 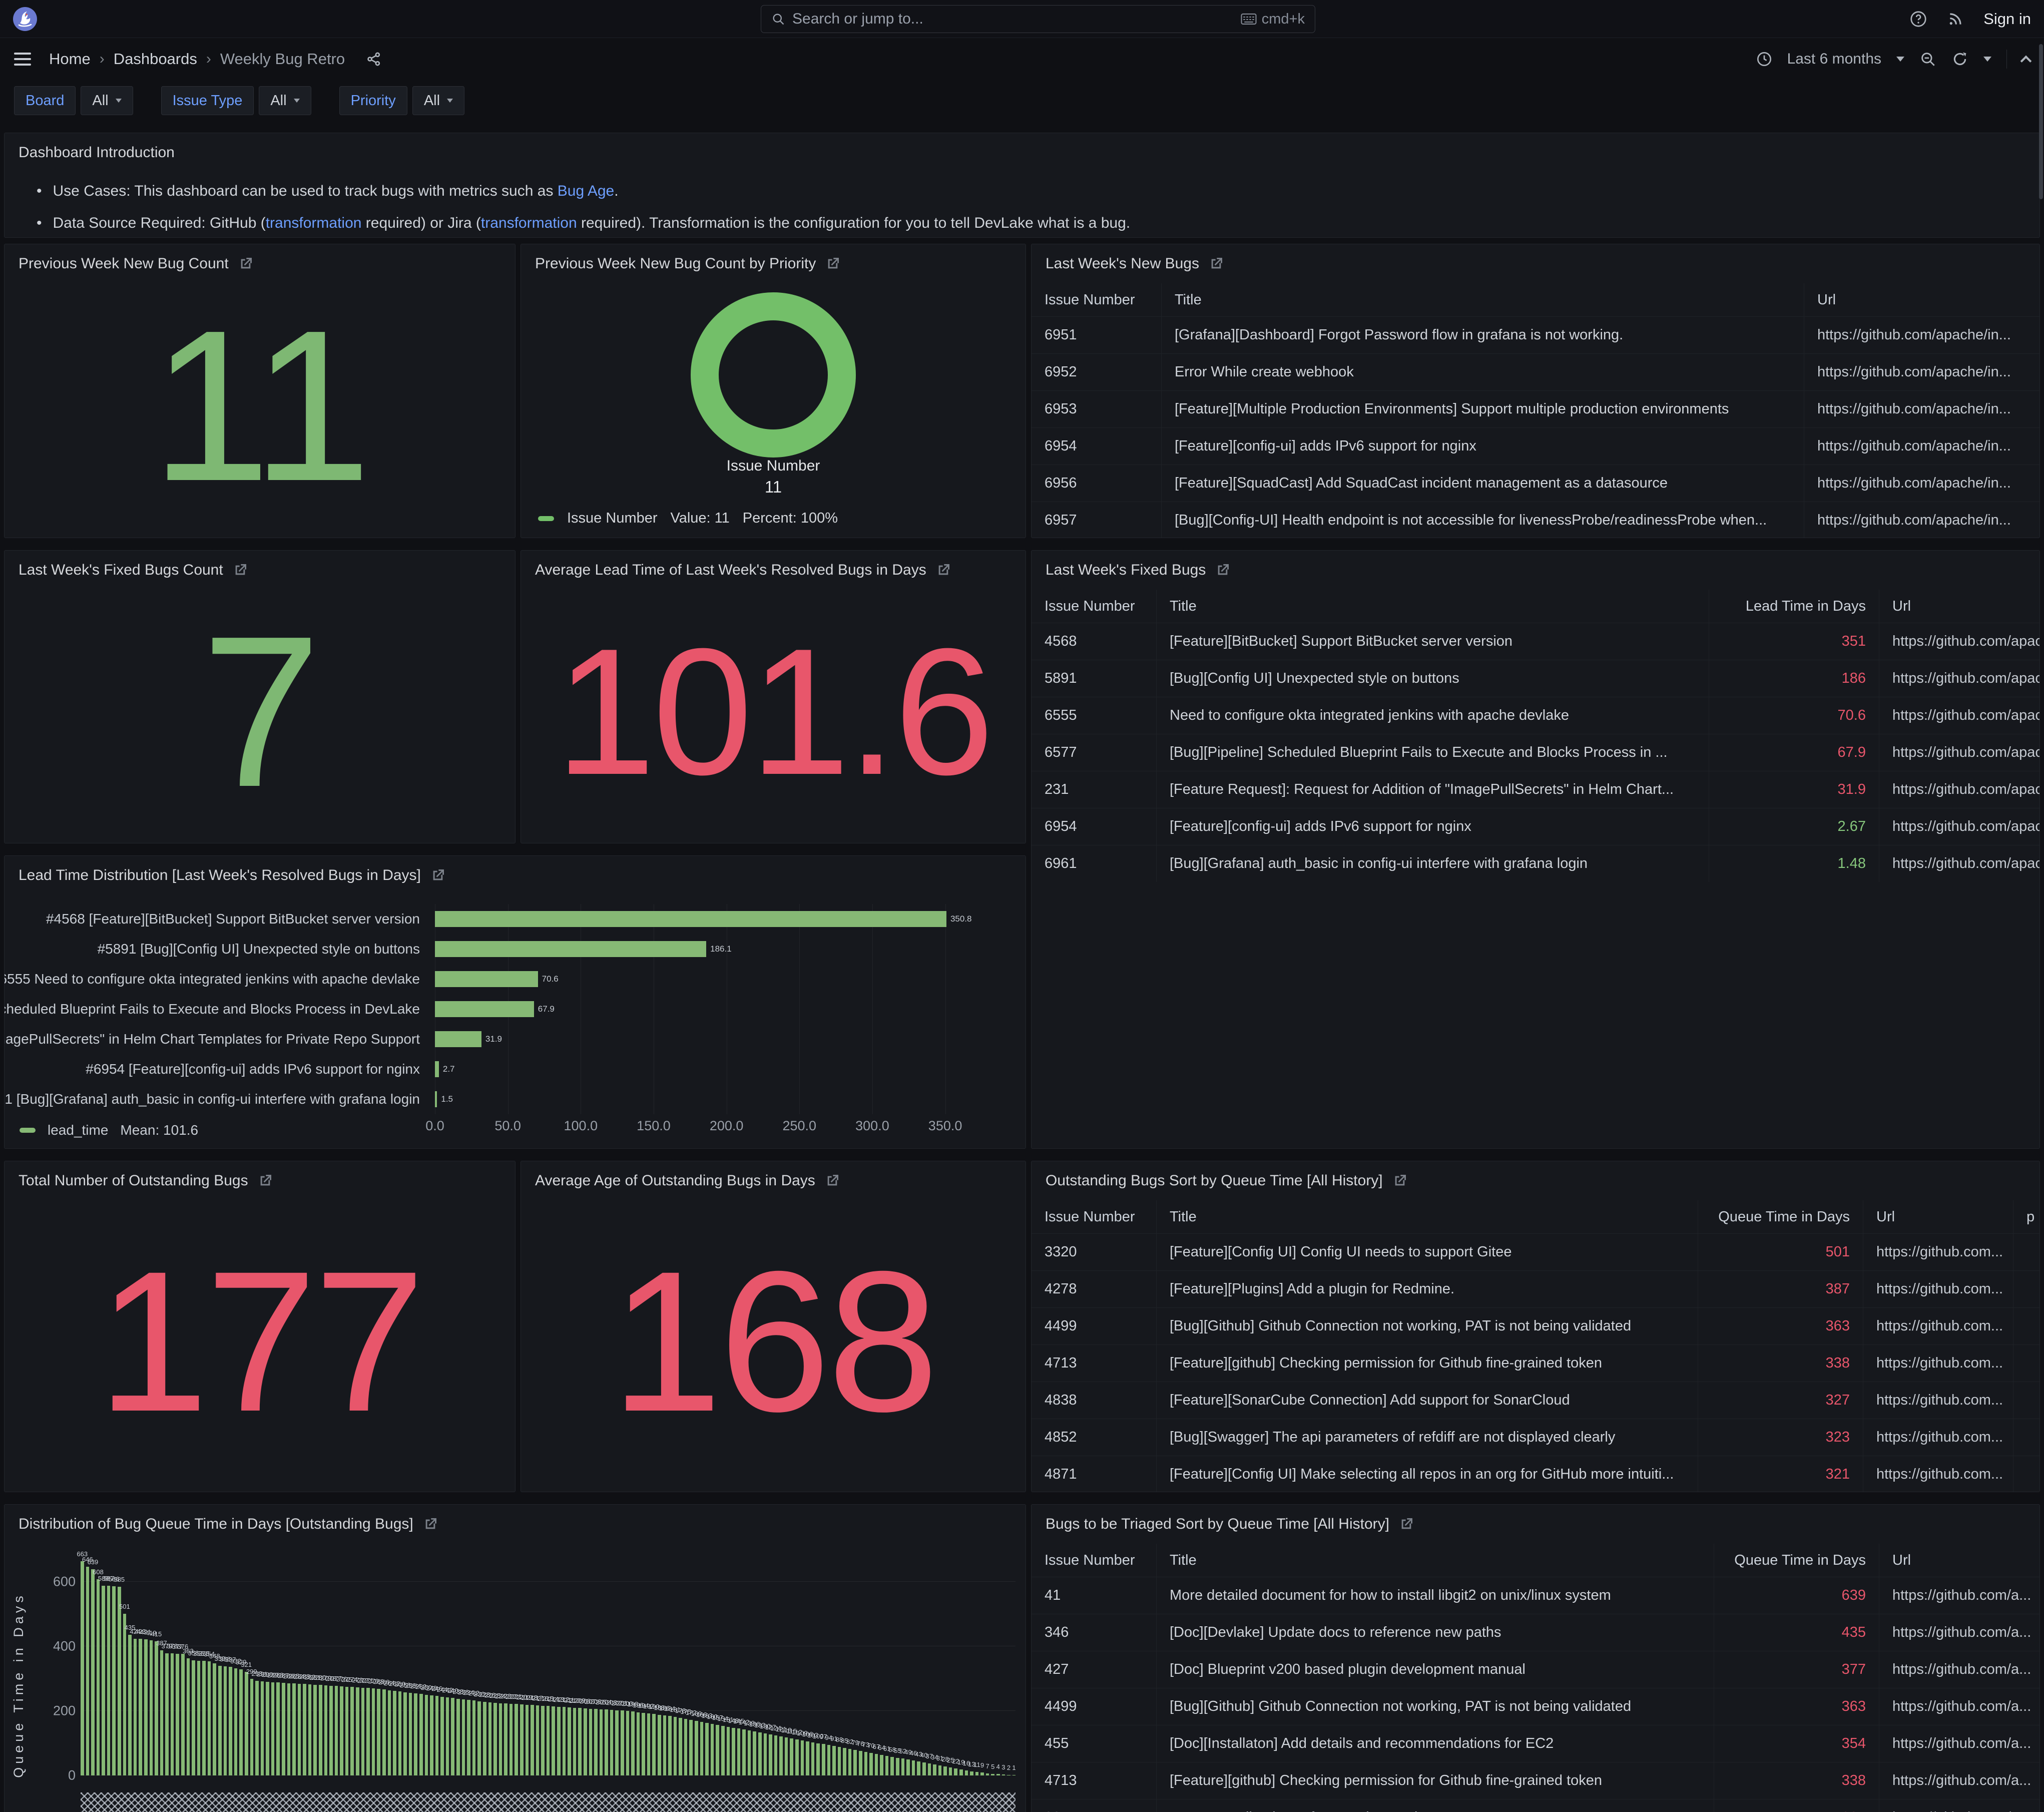 I want to click on bar: 1.5, so click(x=444, y=1099).